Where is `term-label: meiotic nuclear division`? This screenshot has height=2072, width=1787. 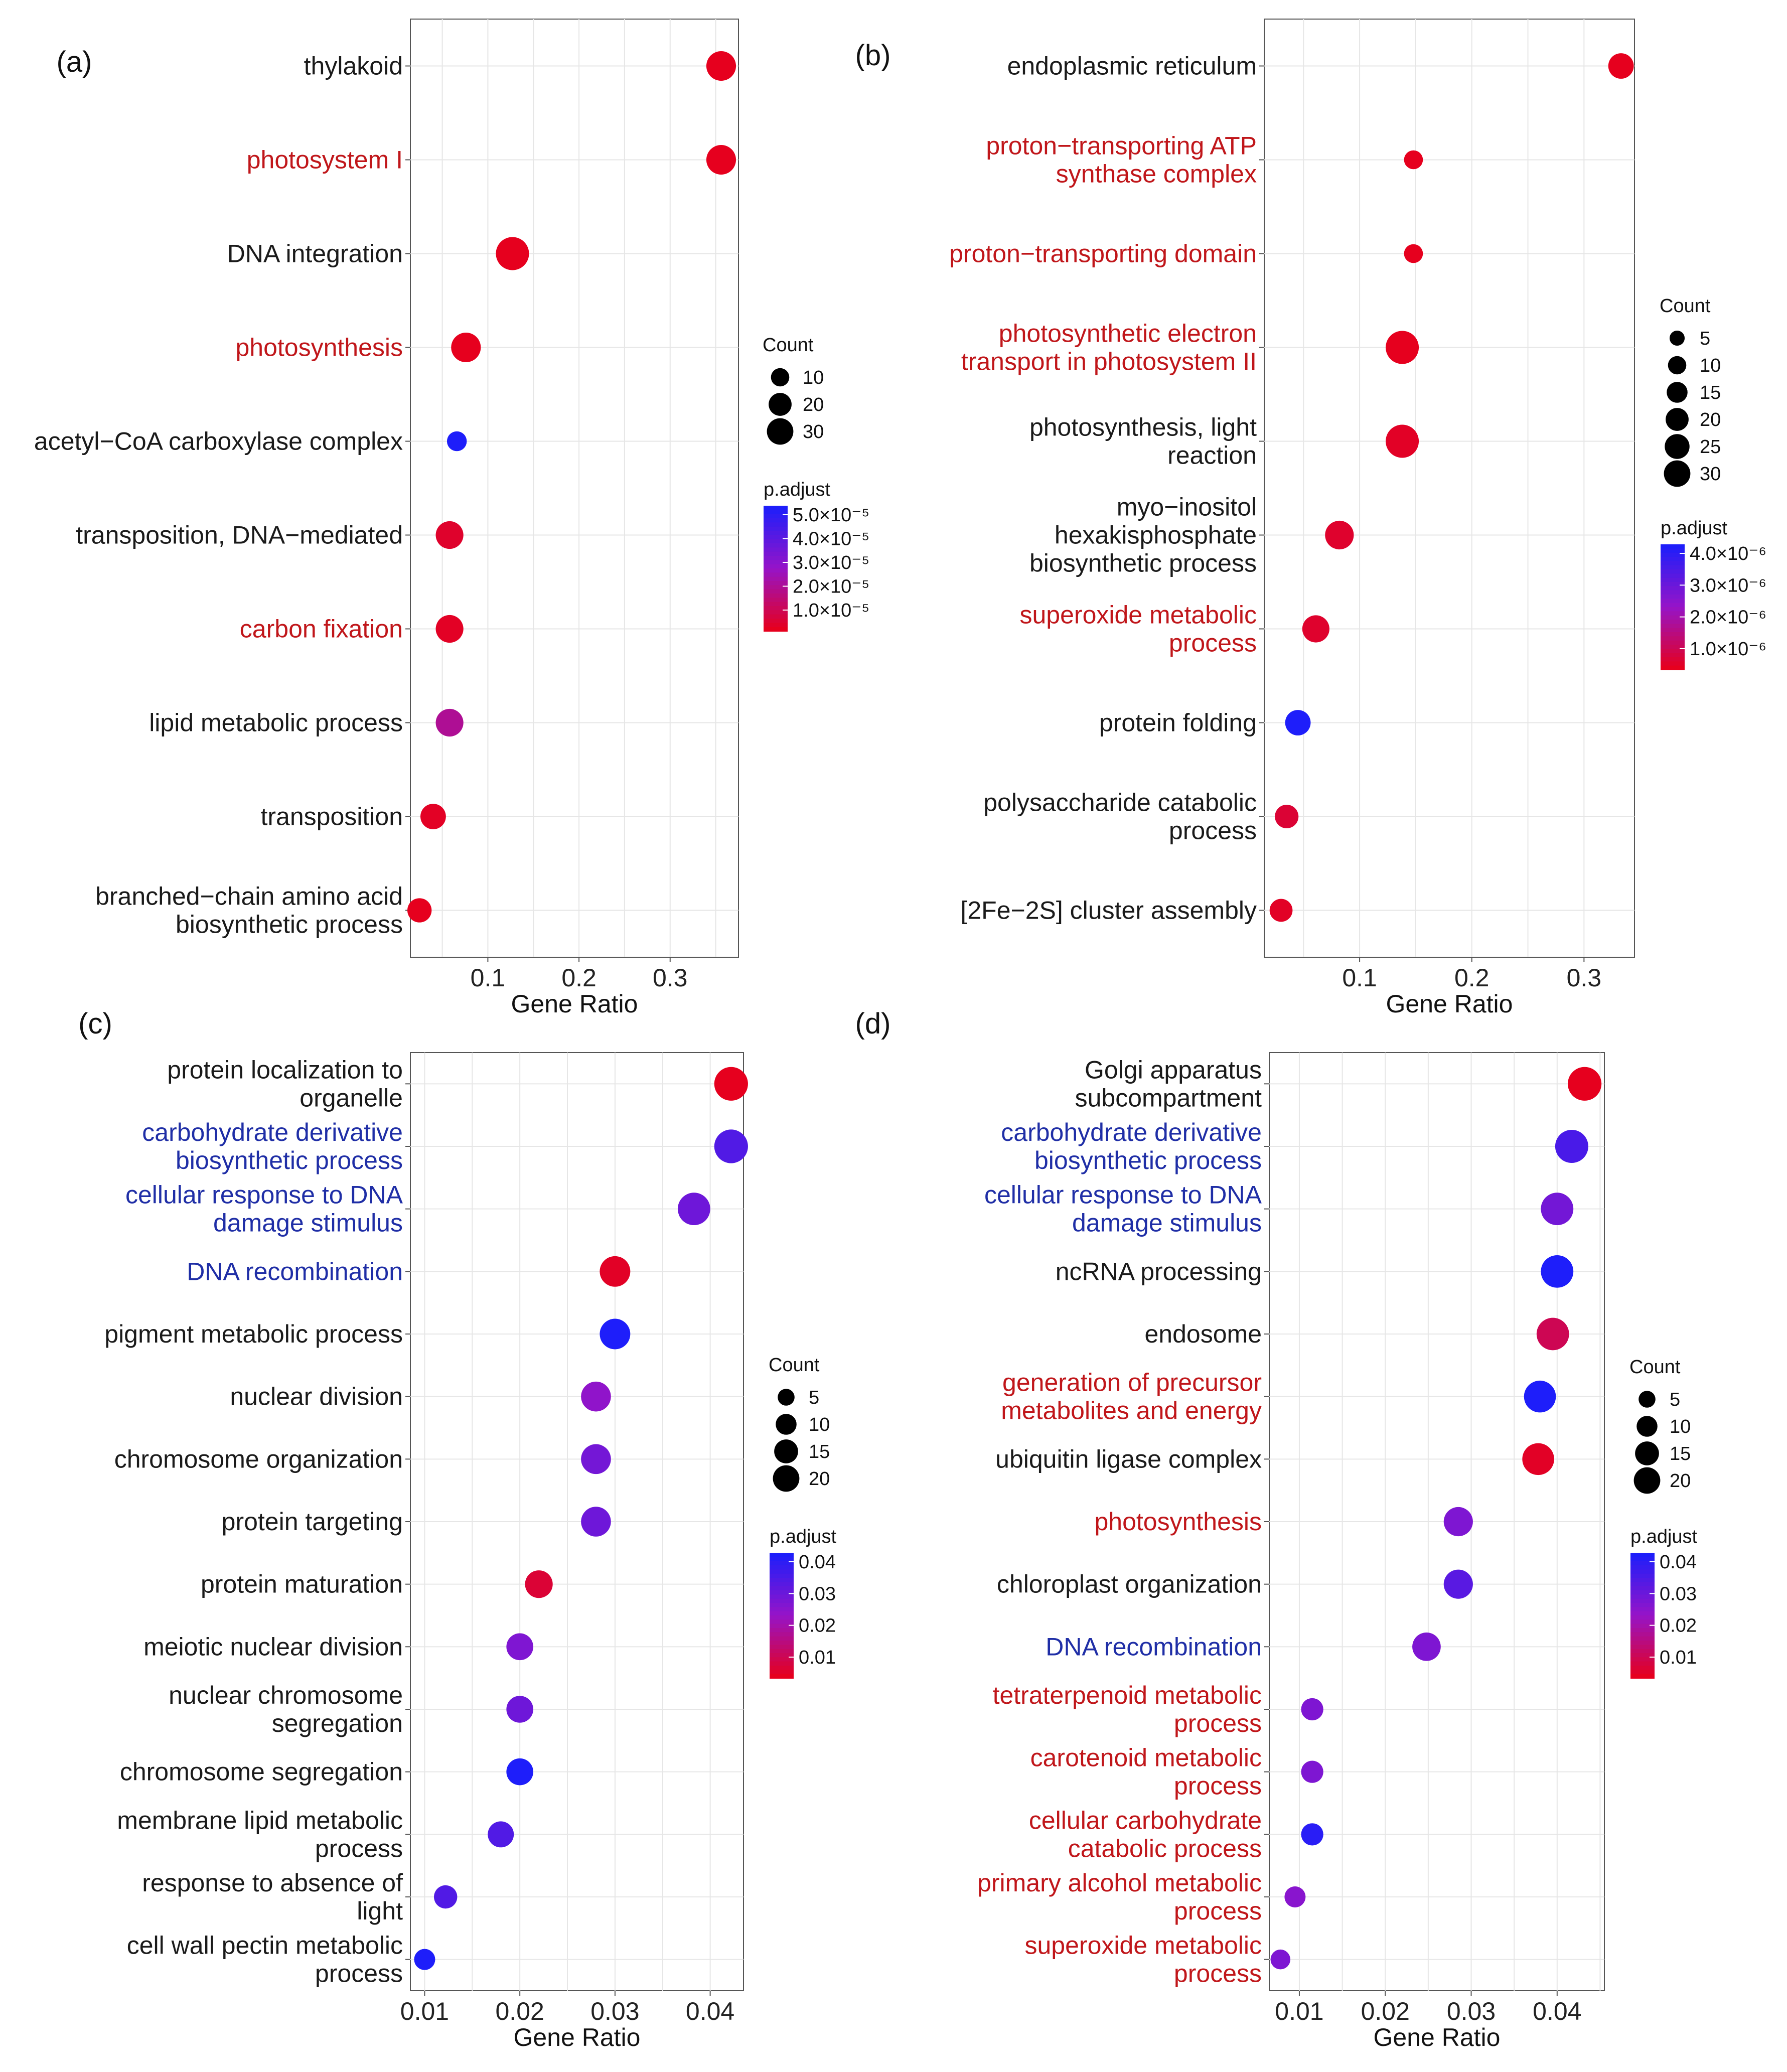
term-label: meiotic nuclear division is located at coordinates (273, 1647).